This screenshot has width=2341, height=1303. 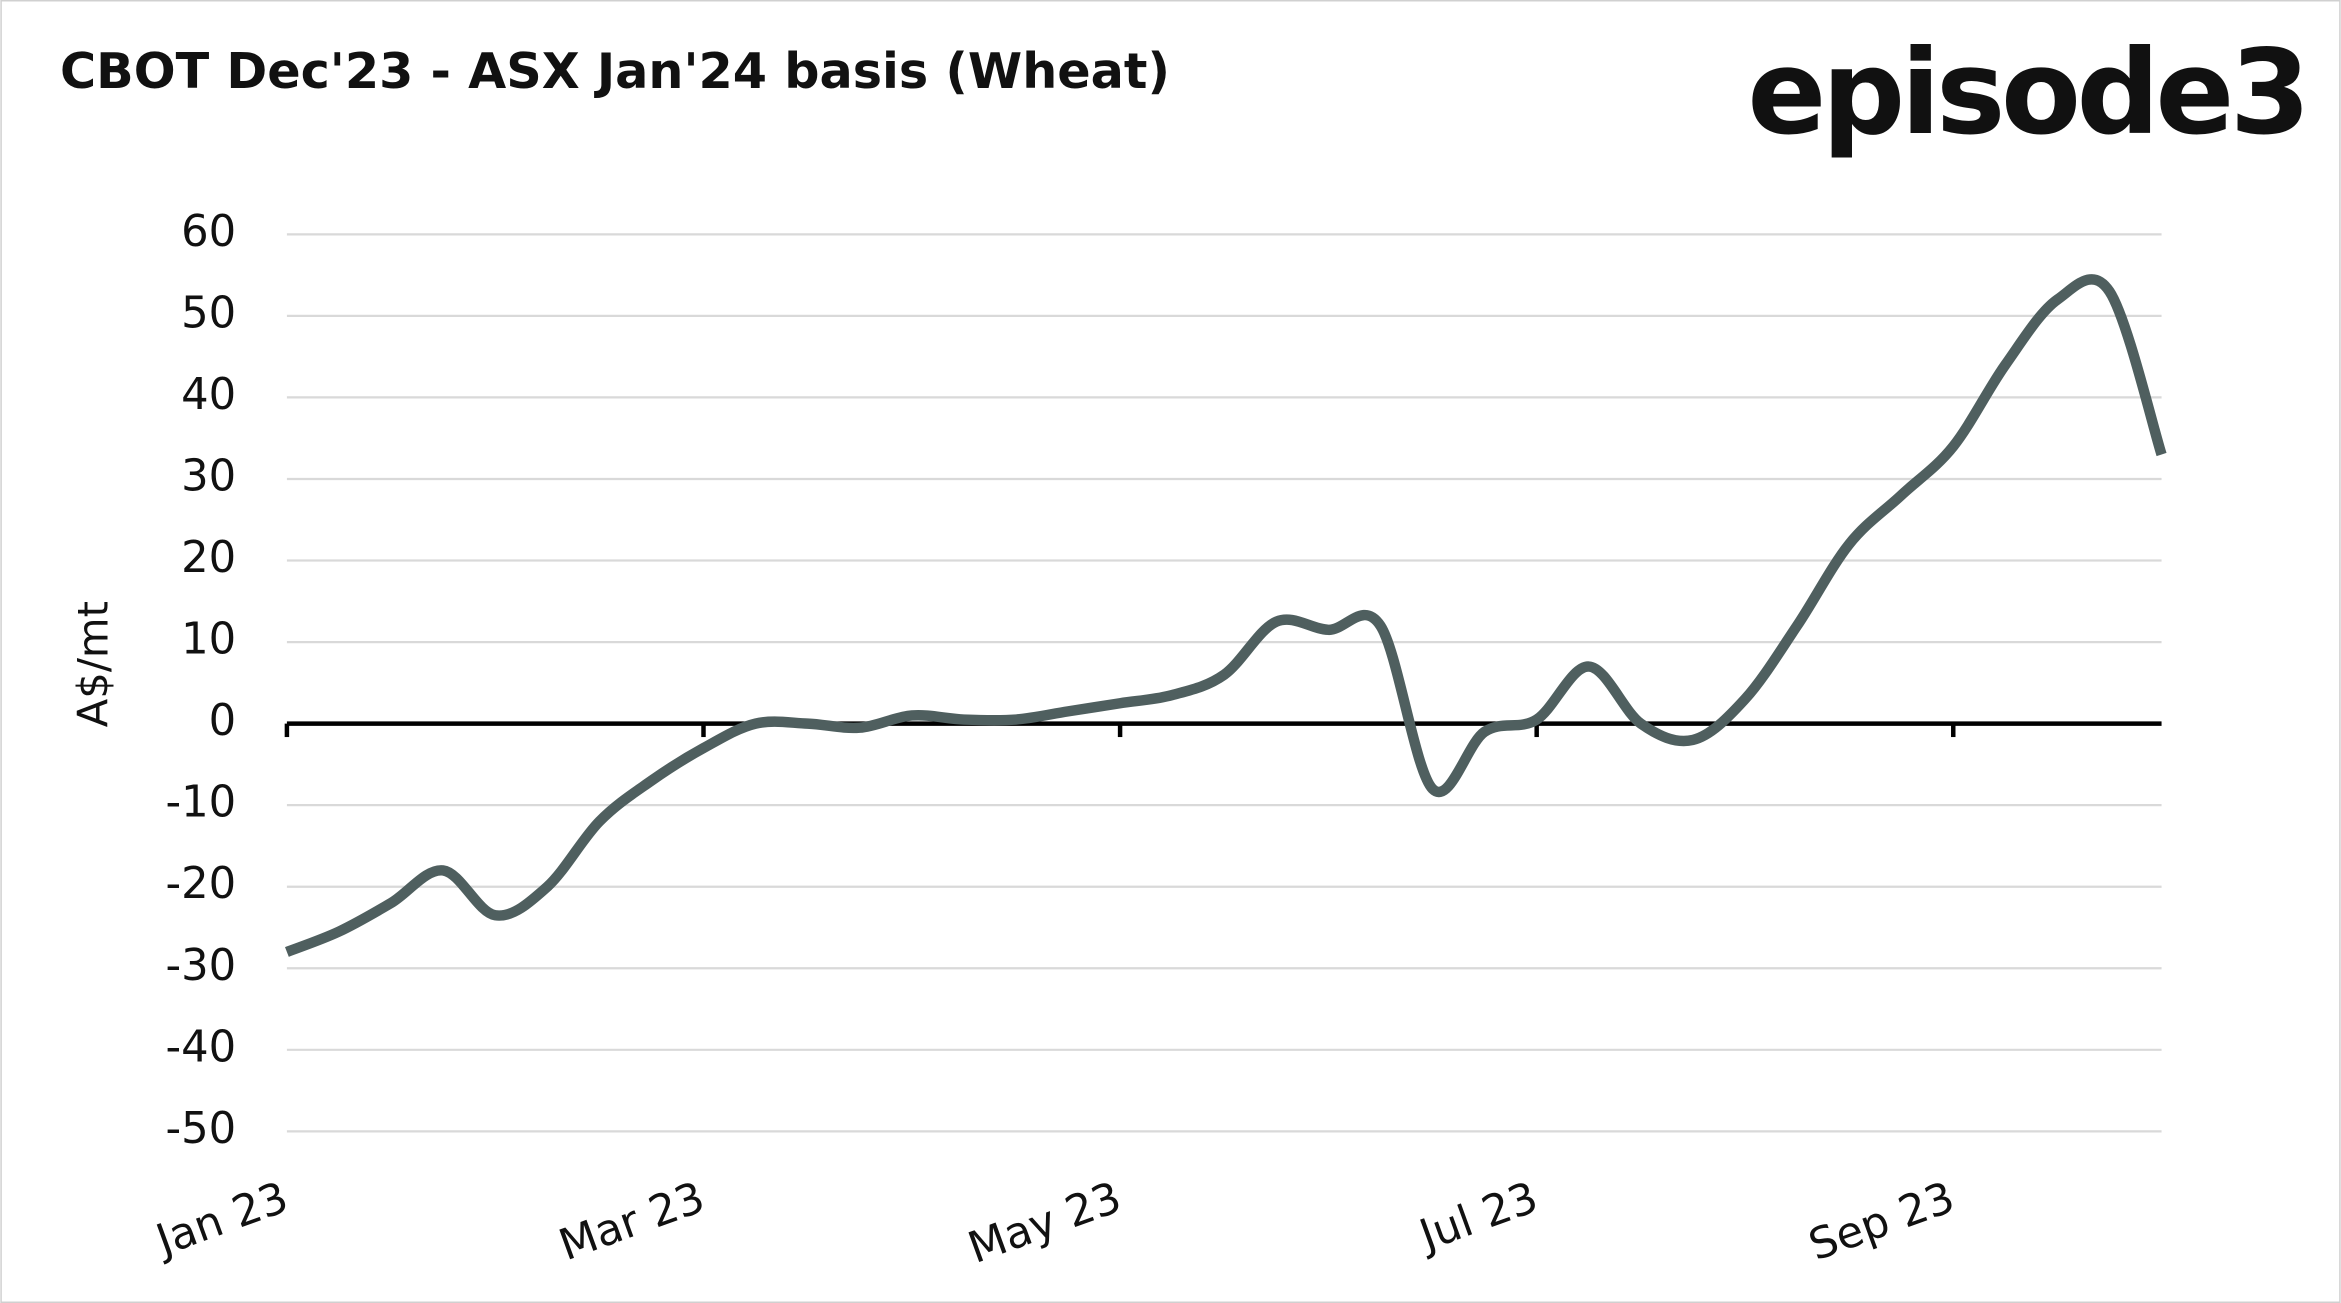 I want to click on y-tick-label: 0, so click(x=223, y=721).